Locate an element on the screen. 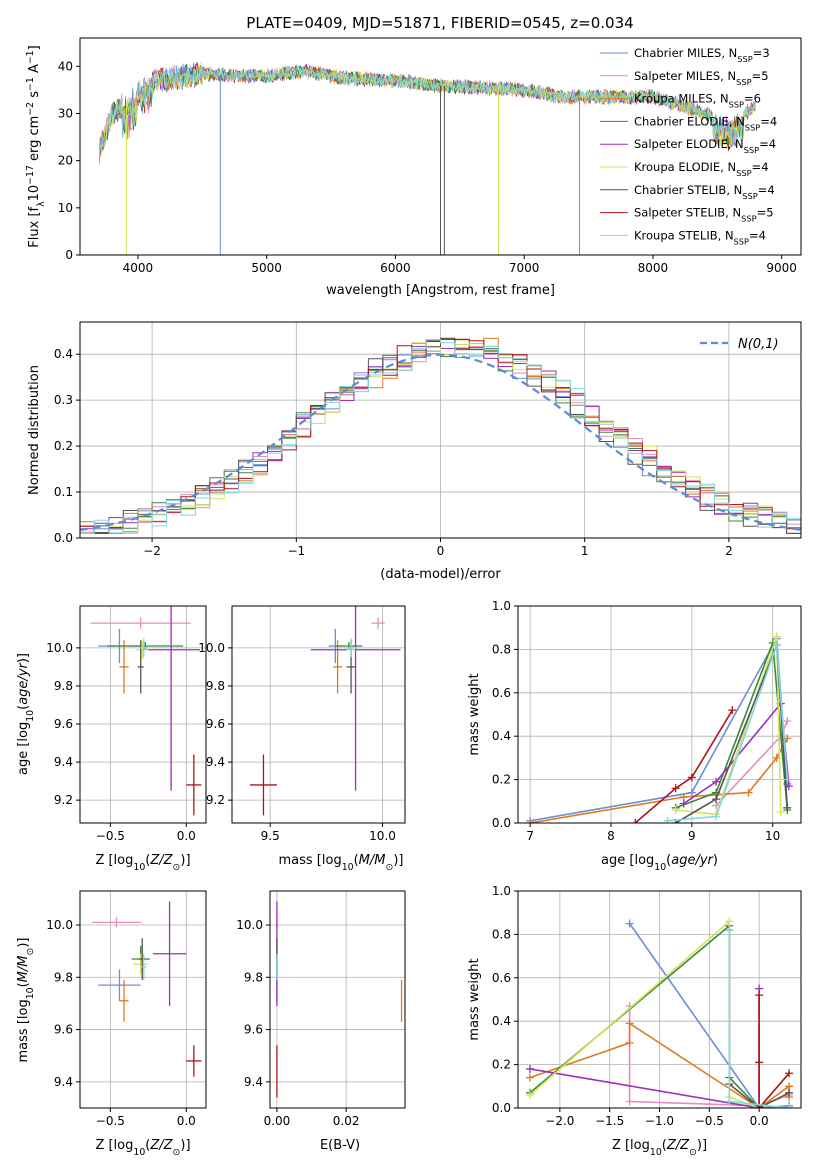 The height and width of the screenshot is (1170, 819). x-tick-label: 1 is located at coordinates (585, 551).